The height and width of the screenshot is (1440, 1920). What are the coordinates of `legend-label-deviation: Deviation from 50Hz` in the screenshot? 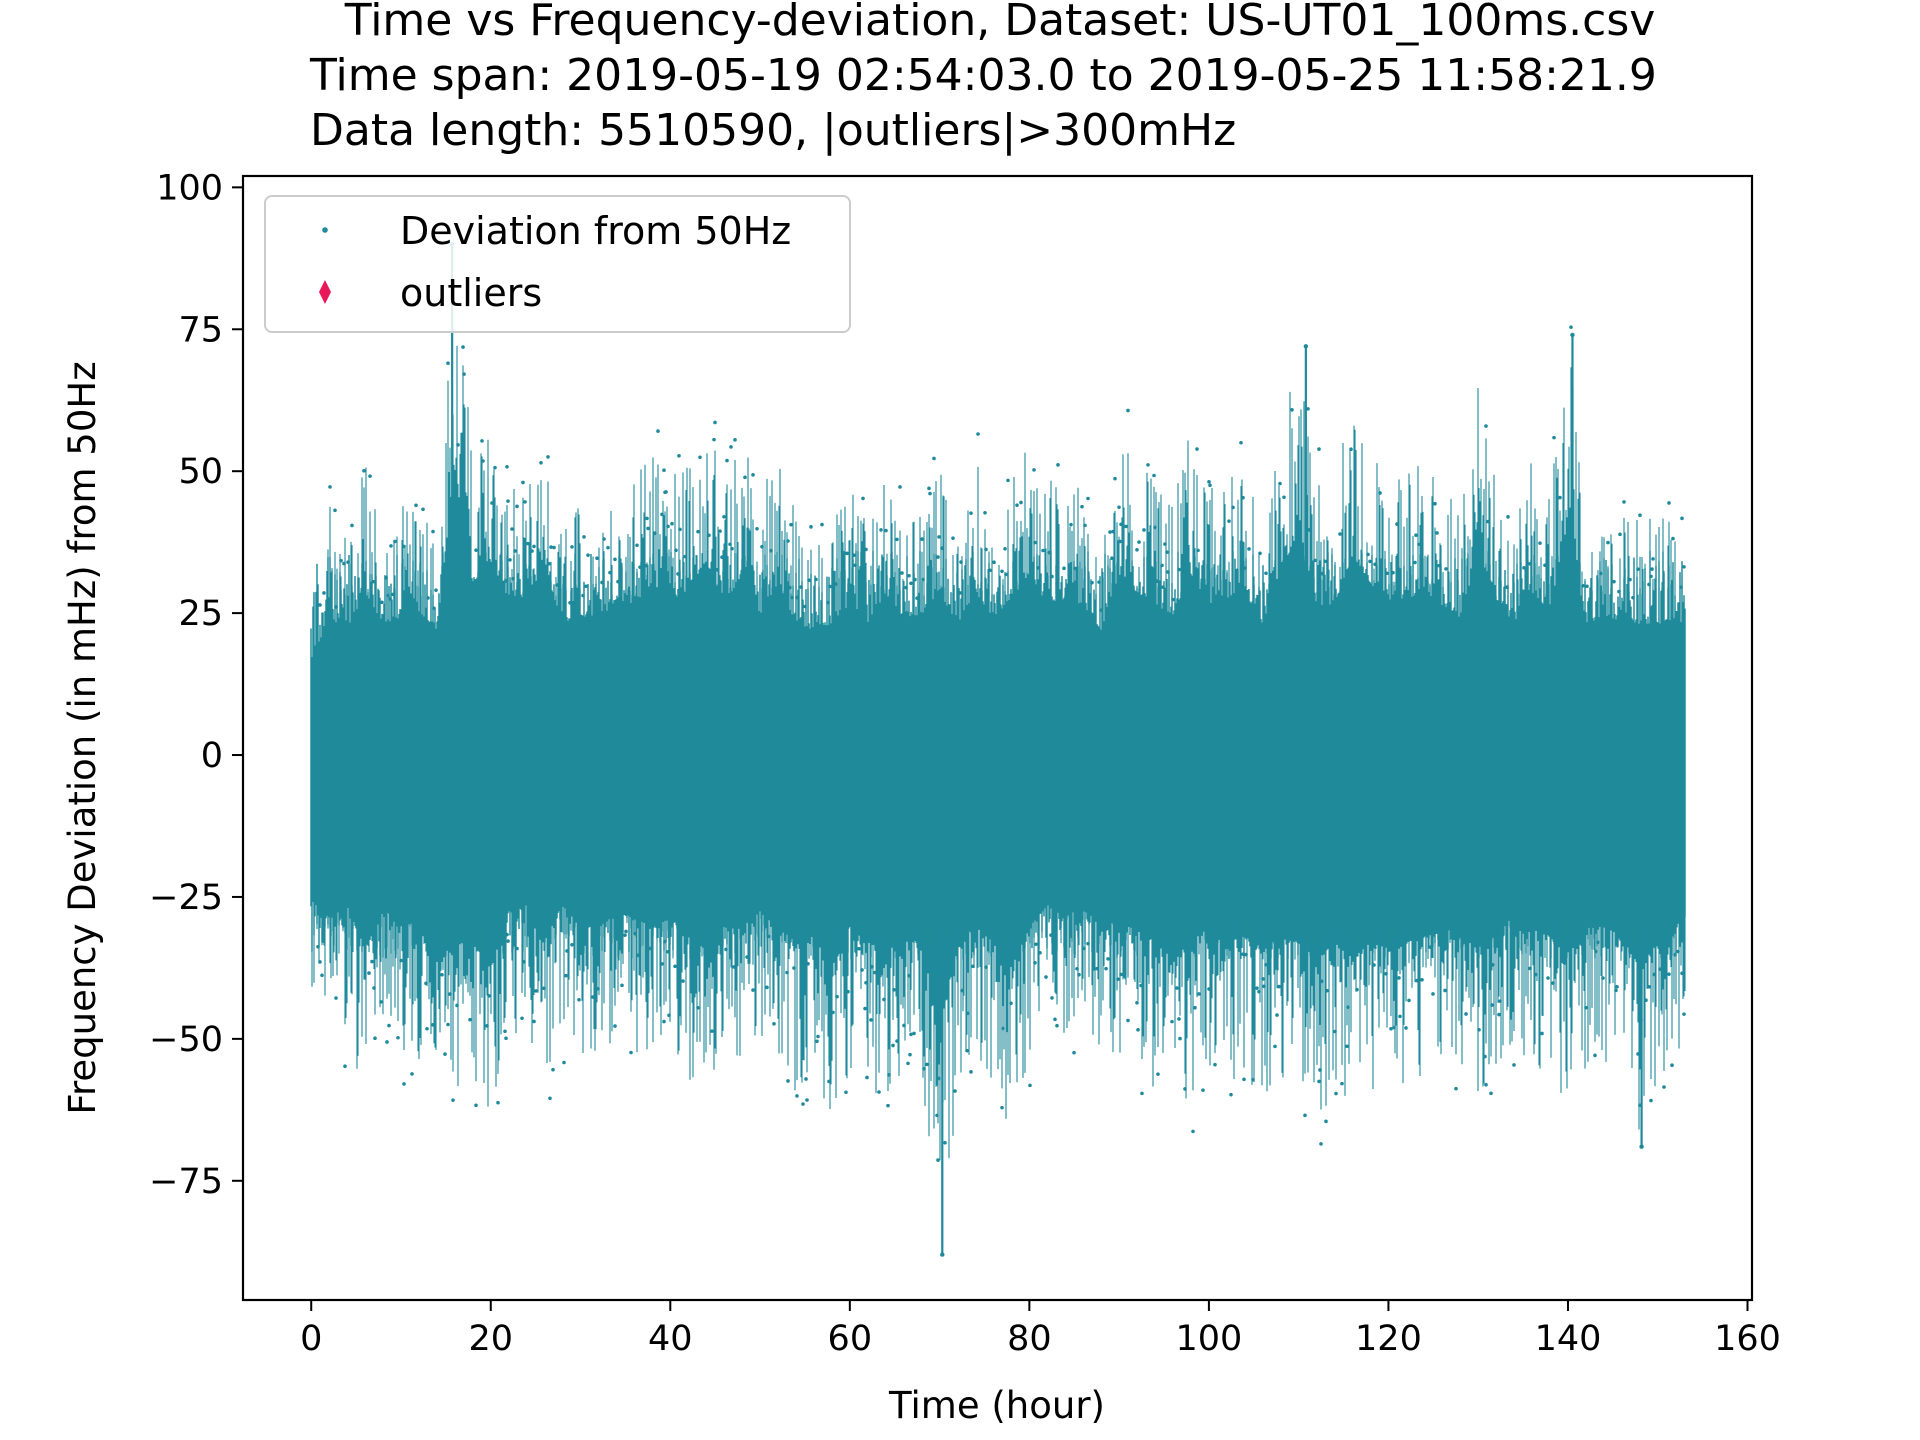 It's located at (595, 231).